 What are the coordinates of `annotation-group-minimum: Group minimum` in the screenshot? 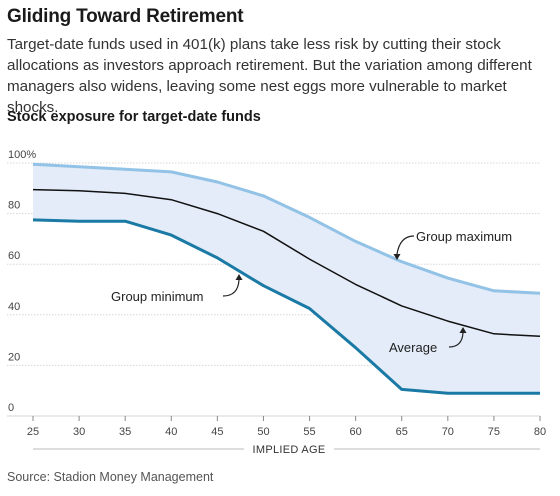 It's located at (157, 296).